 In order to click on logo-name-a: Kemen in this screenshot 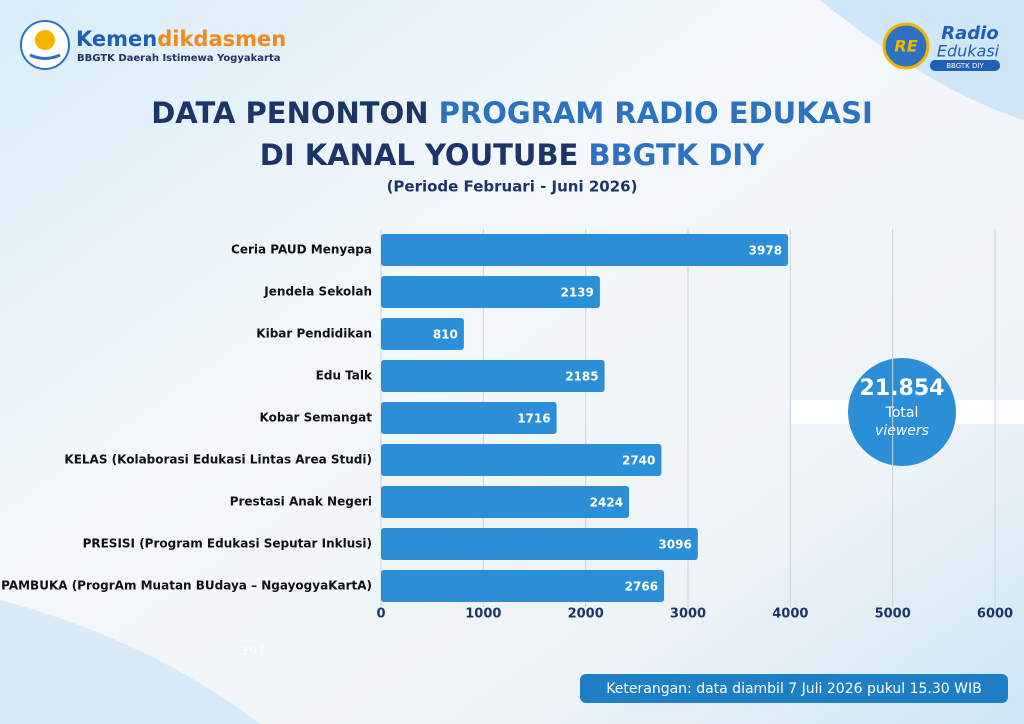, I will do `click(116, 39)`.